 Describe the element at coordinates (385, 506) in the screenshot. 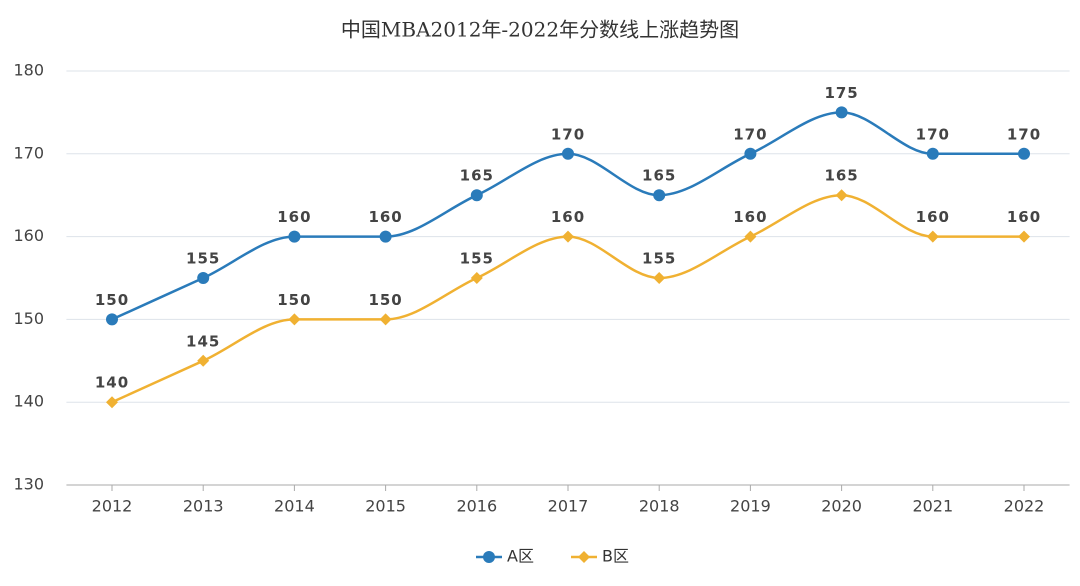

I see `x-tick-label: 2015` at that location.